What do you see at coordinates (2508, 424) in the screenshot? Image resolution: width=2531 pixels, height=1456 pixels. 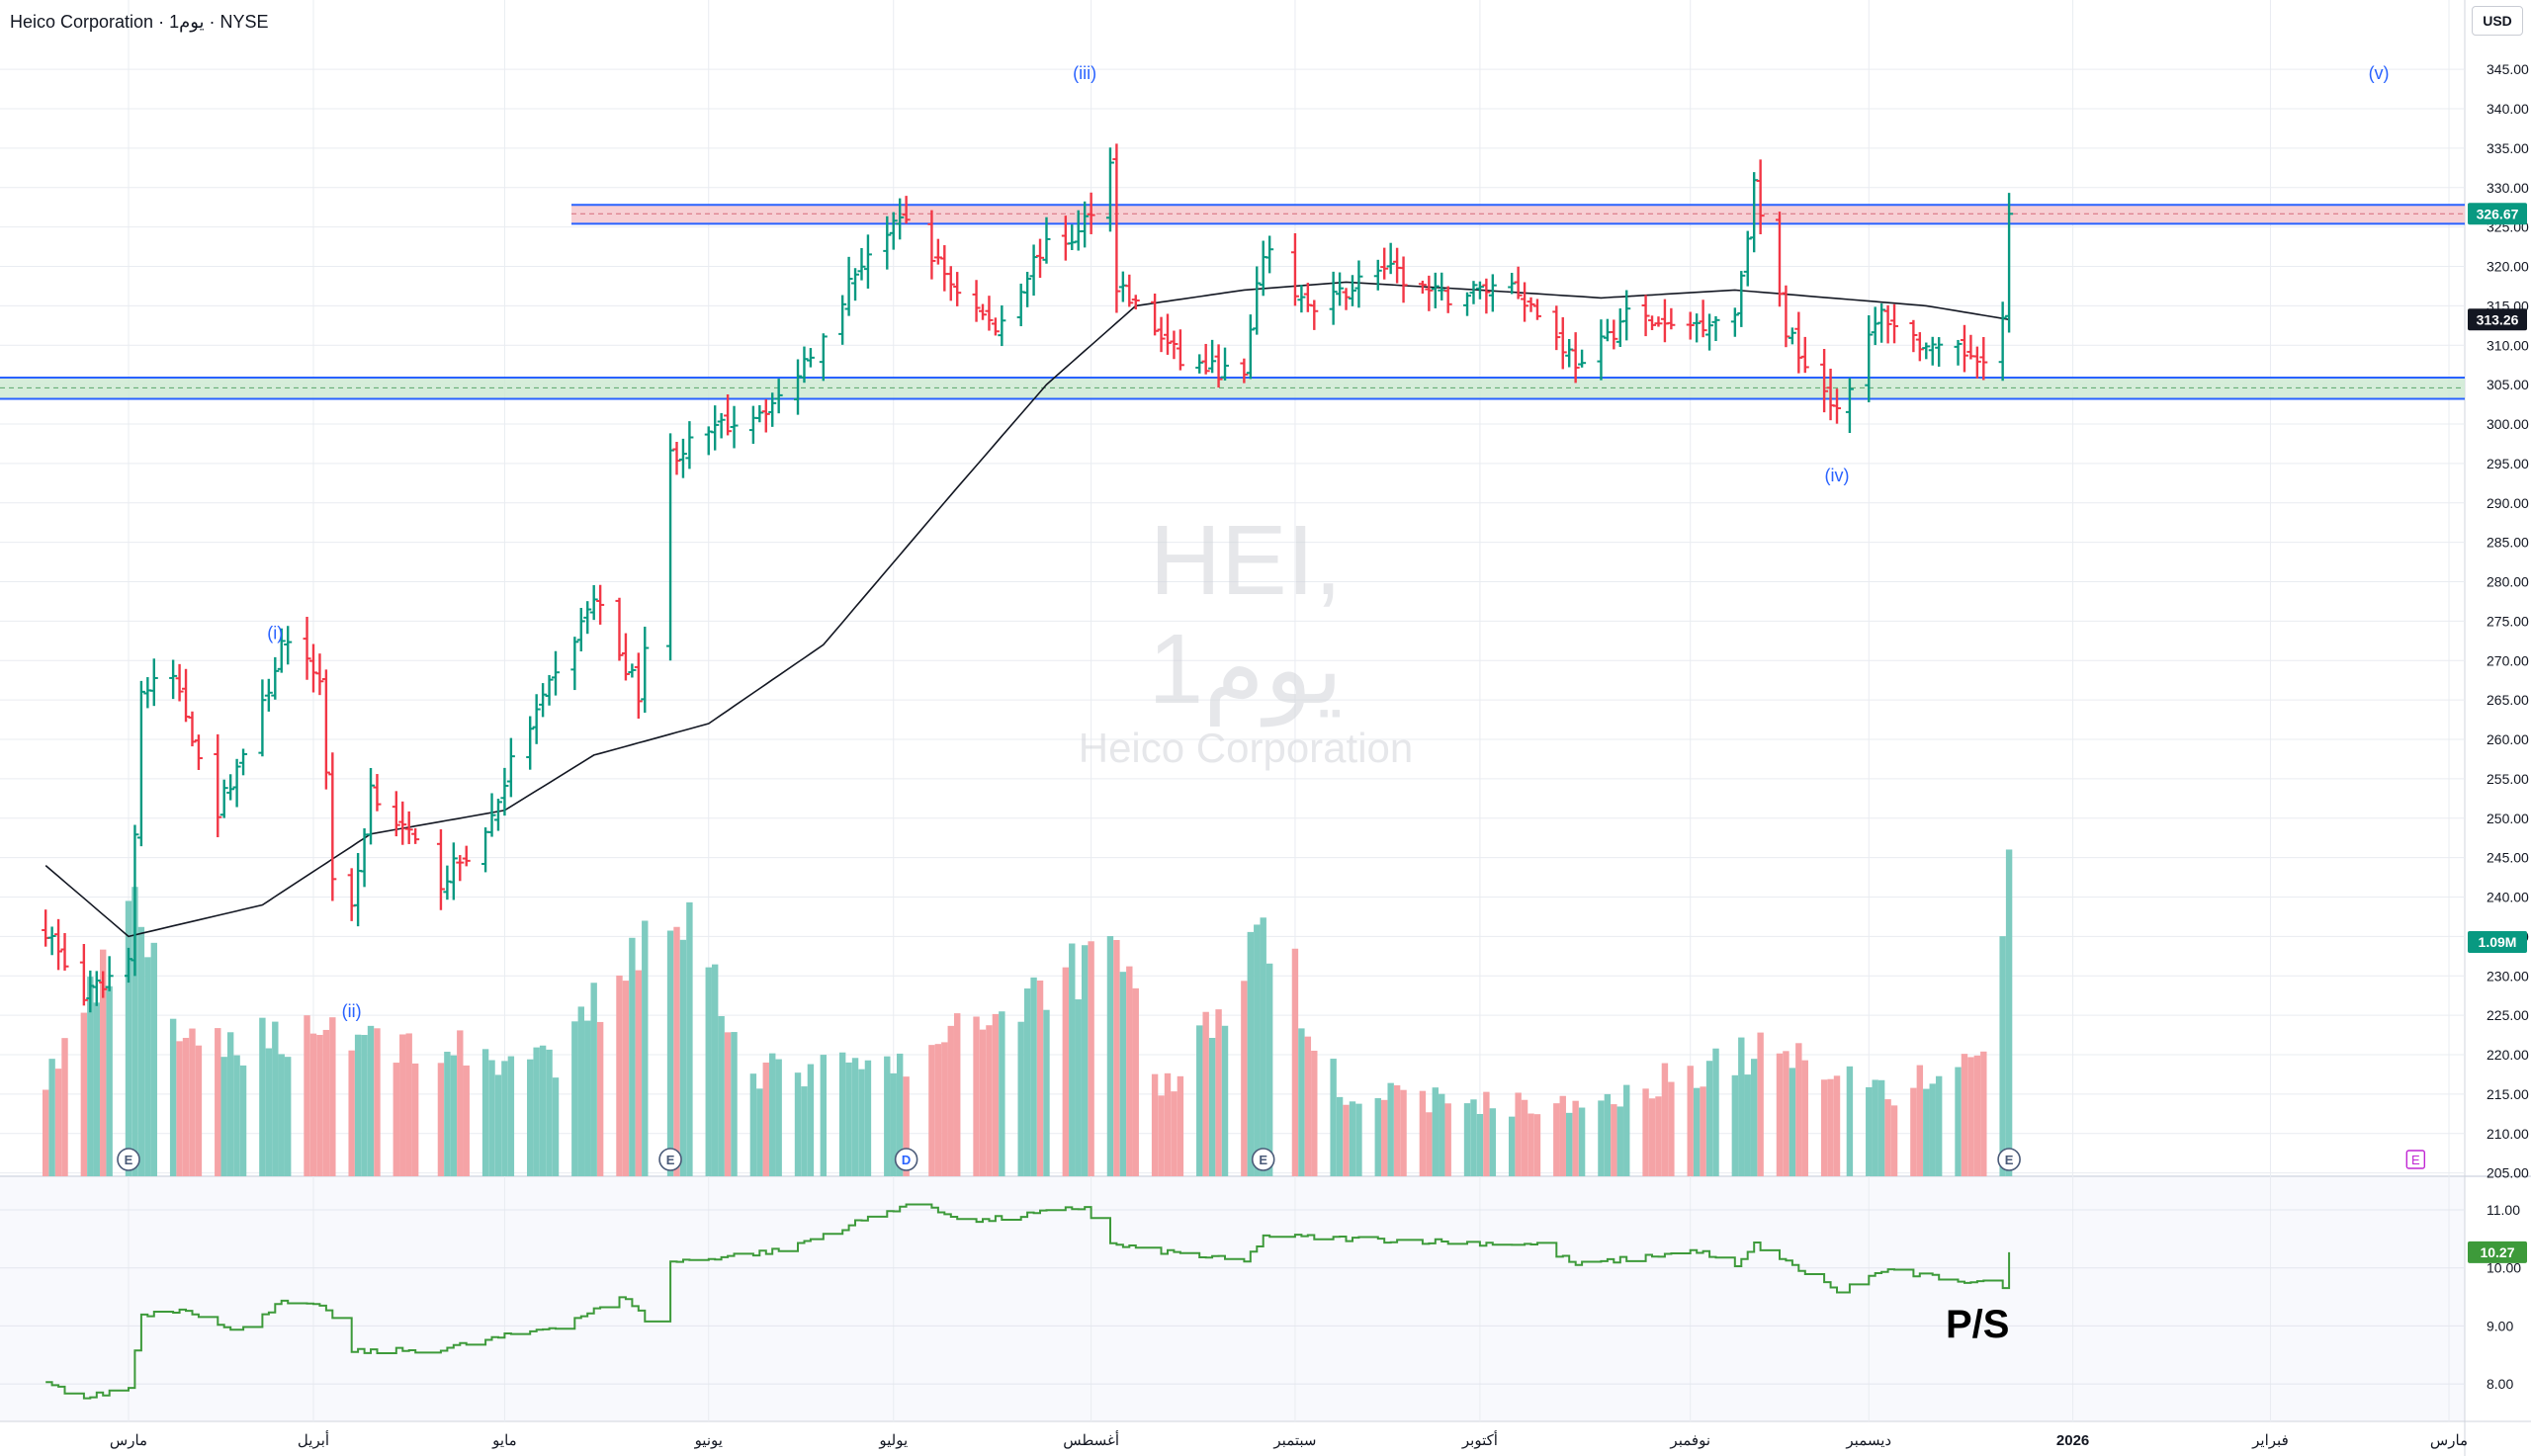 I see `price-axis-label: 300.00` at bounding box center [2508, 424].